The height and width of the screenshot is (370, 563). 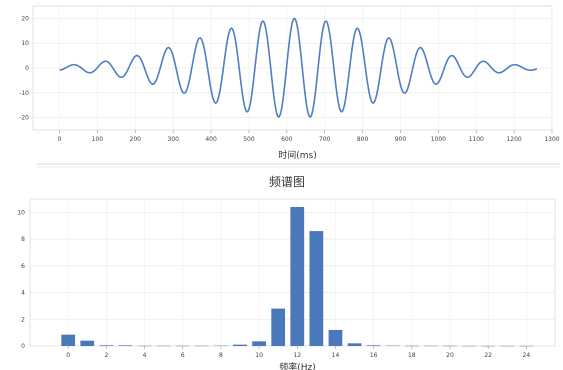 I want to click on x-tick-label-2: 8, so click(x=221, y=355).